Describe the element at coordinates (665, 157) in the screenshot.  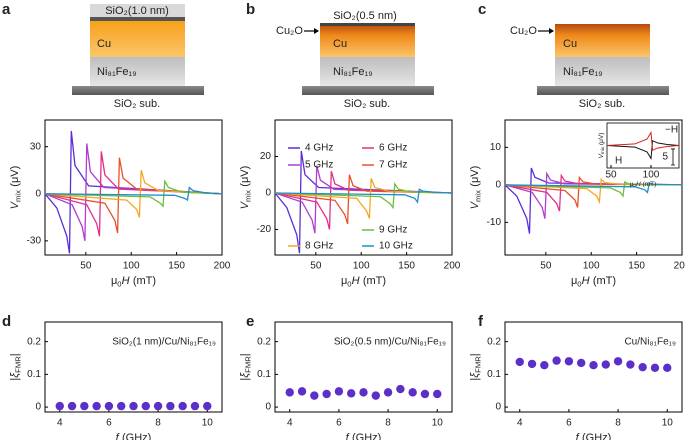
I see `scale-bar-label: 5` at that location.